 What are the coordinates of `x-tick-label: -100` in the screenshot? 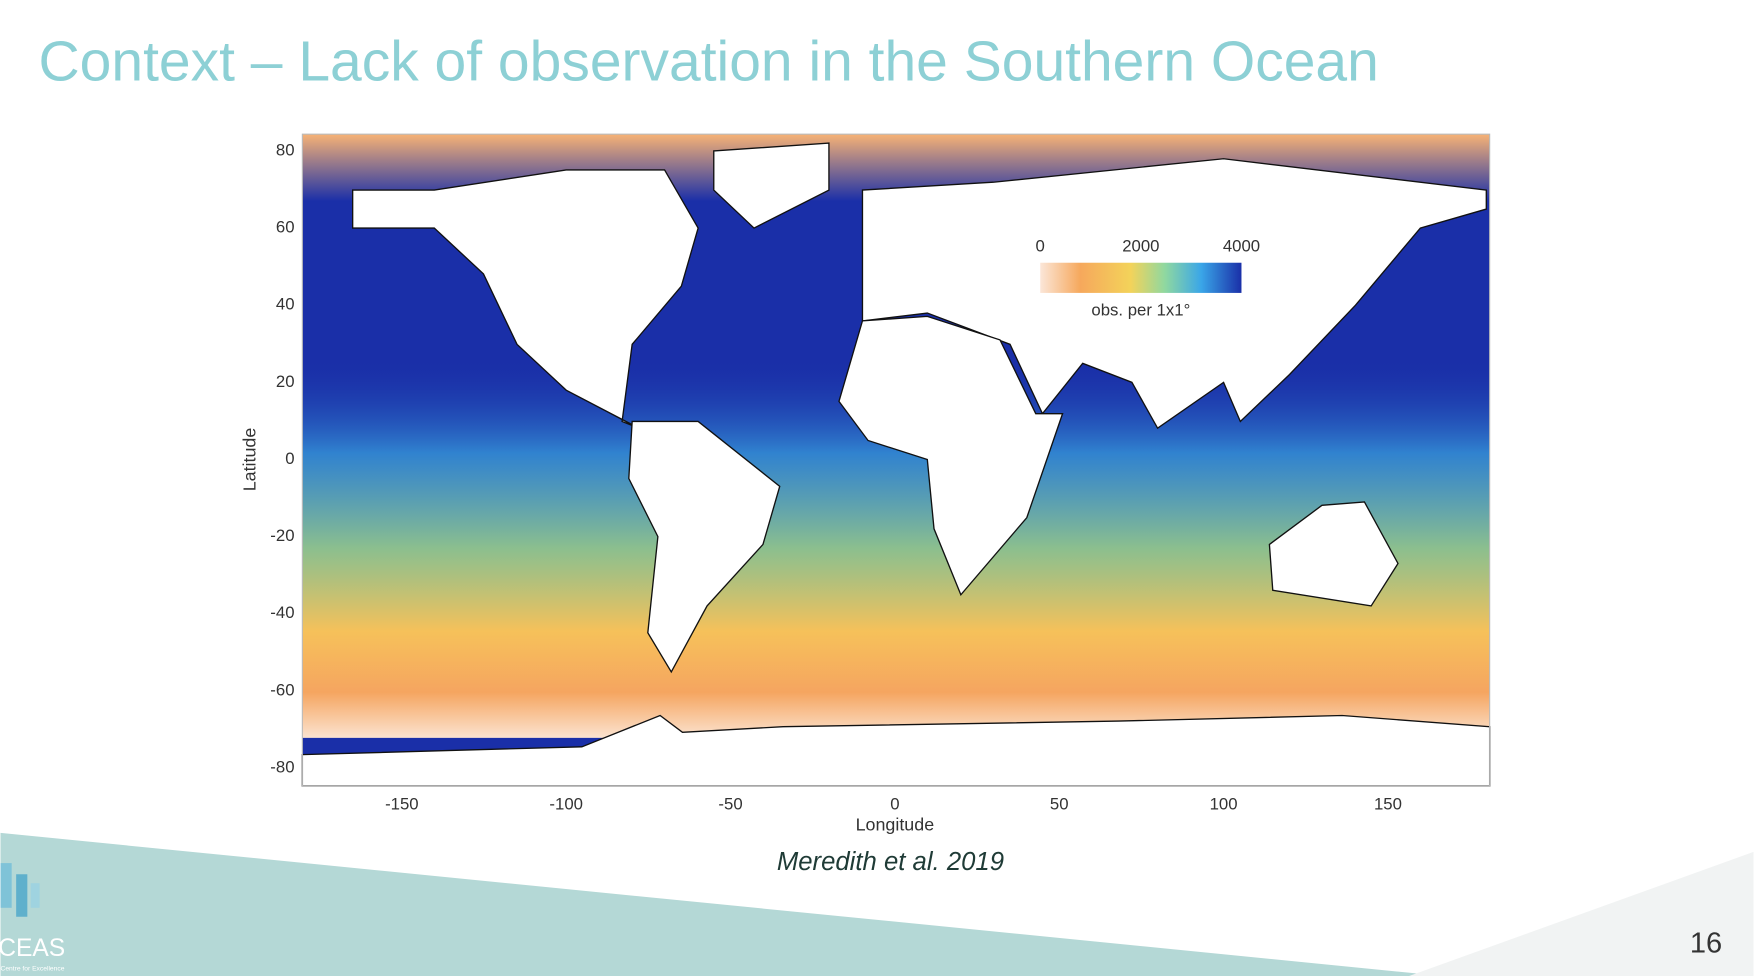 It's located at (566, 803).